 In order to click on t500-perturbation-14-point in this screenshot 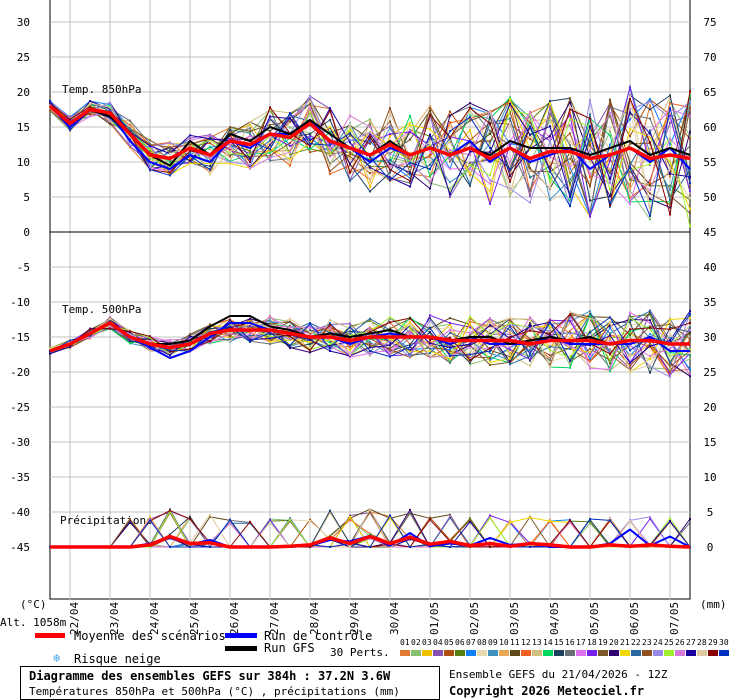, I will do `click(130, 343)`.